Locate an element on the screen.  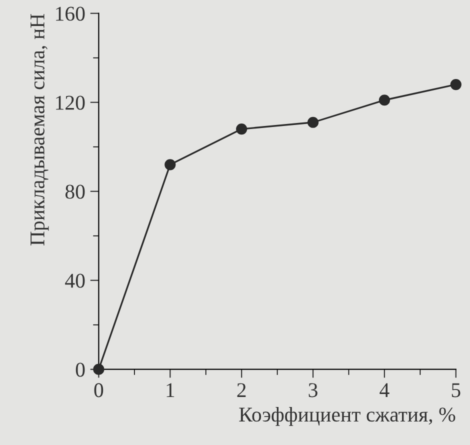
y-tick-label: 120 is located at coordinates (70, 103).